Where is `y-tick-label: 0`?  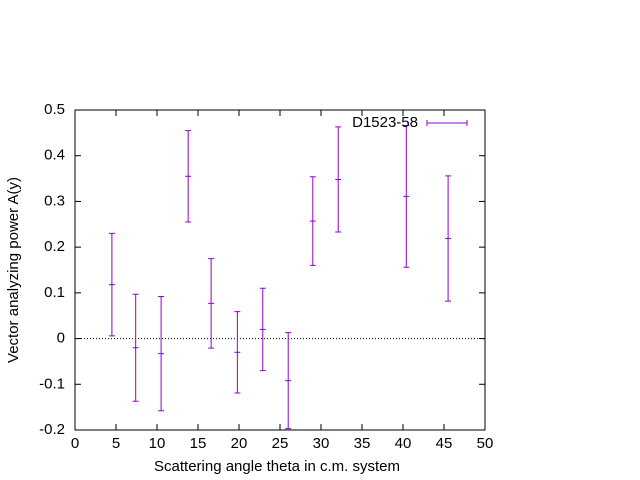 y-tick-label: 0 is located at coordinates (61, 338).